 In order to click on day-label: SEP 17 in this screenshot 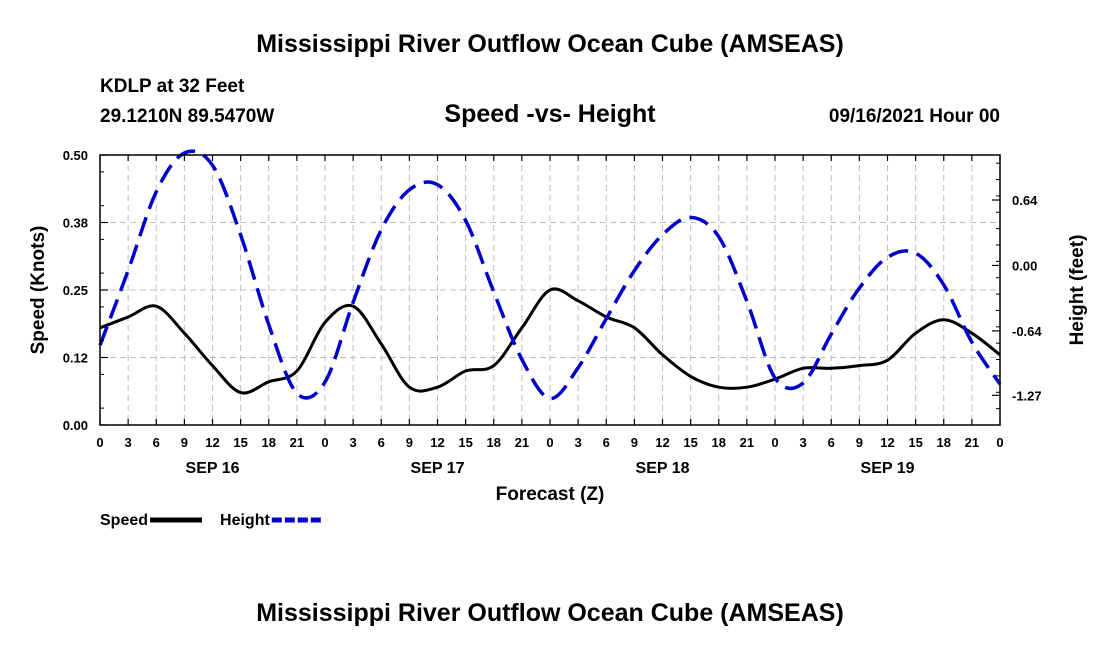, I will do `click(438, 468)`.